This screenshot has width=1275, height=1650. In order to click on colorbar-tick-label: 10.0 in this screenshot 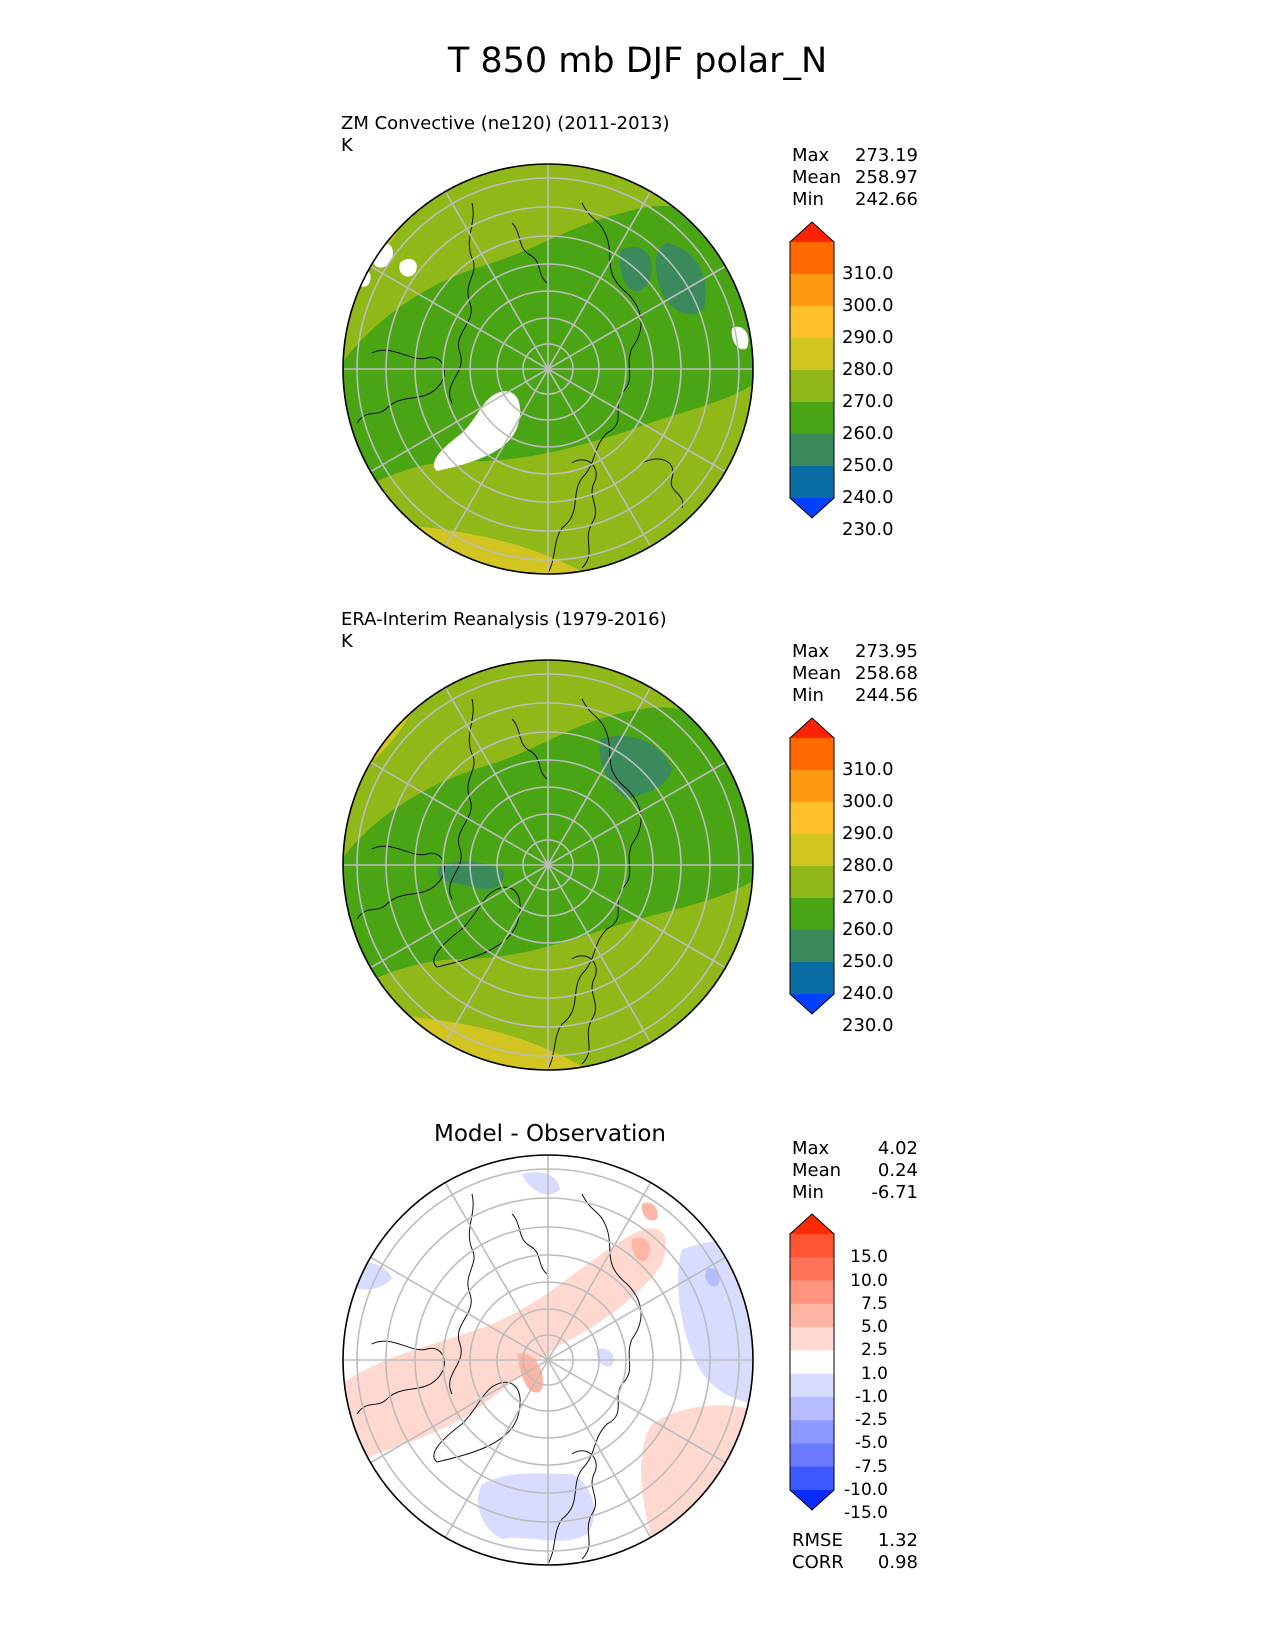, I will do `click(869, 1280)`.